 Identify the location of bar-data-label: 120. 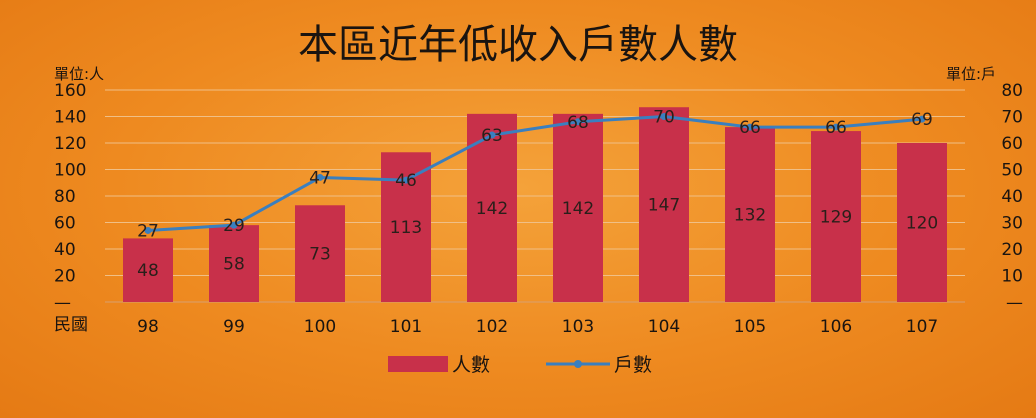
(922, 224).